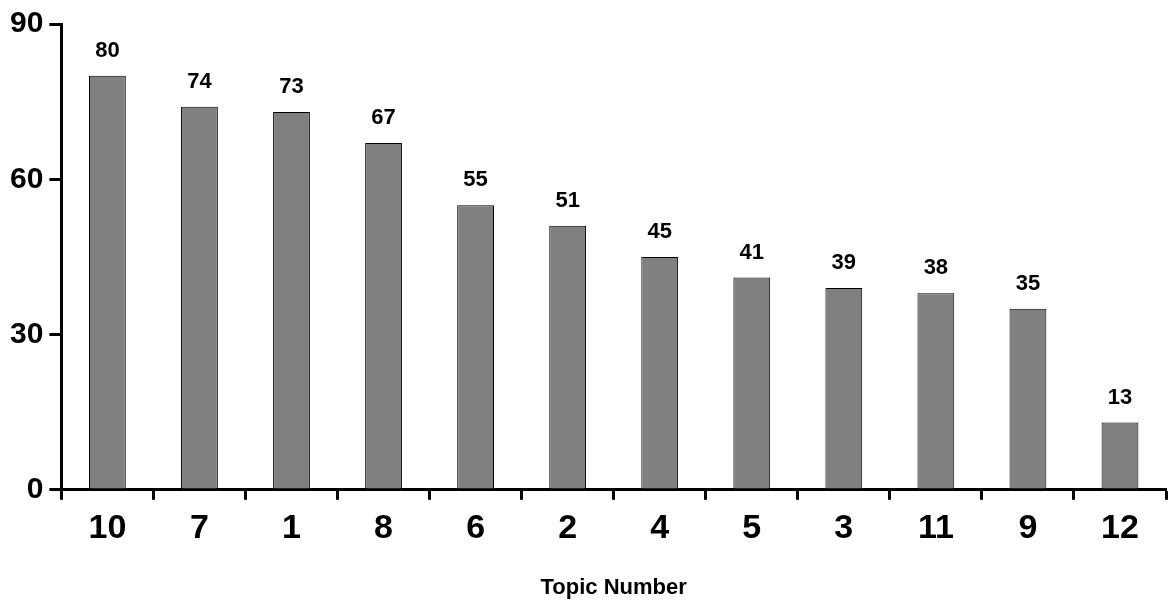  What do you see at coordinates (107, 49) in the screenshot?
I see `data-label: 80` at bounding box center [107, 49].